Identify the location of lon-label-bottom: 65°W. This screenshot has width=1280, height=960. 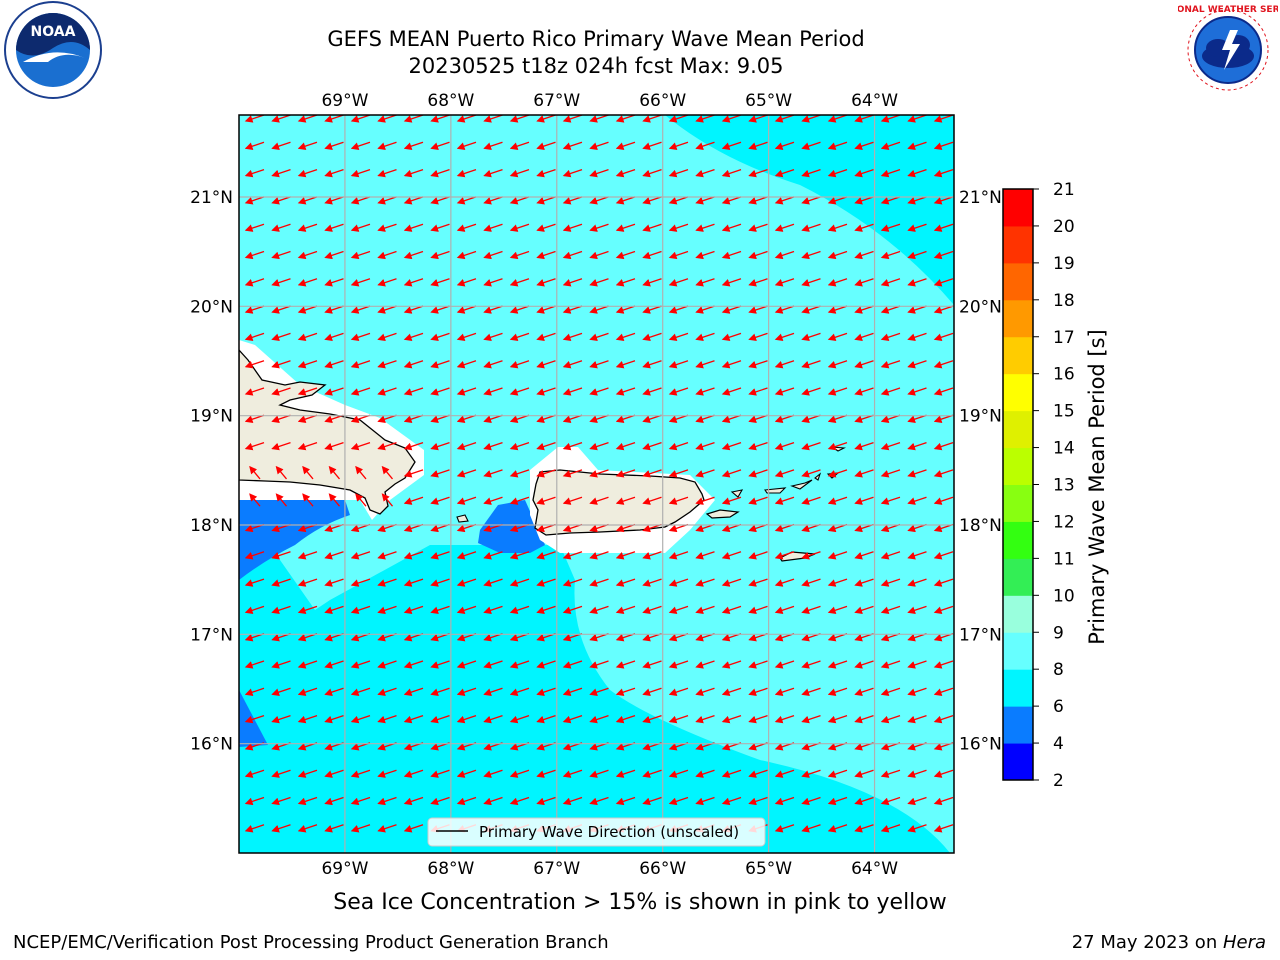
(768, 869).